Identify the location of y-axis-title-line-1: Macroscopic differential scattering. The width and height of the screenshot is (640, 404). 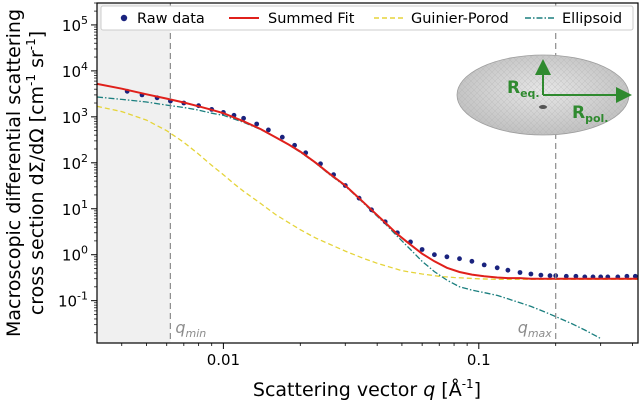
(14, 173).